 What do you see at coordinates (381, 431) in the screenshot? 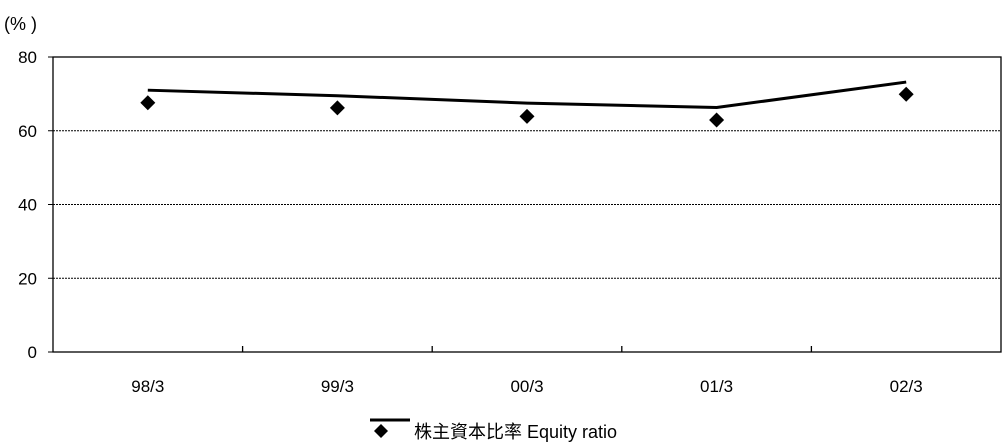
I see `legend-diamond-swatch` at bounding box center [381, 431].